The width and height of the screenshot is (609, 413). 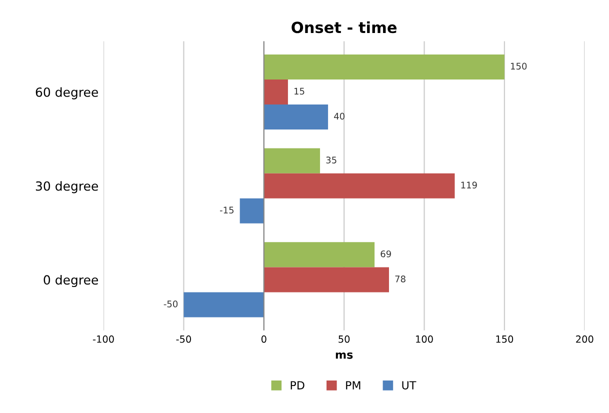 What do you see at coordinates (227, 210) in the screenshot?
I see `data-label: -15` at bounding box center [227, 210].